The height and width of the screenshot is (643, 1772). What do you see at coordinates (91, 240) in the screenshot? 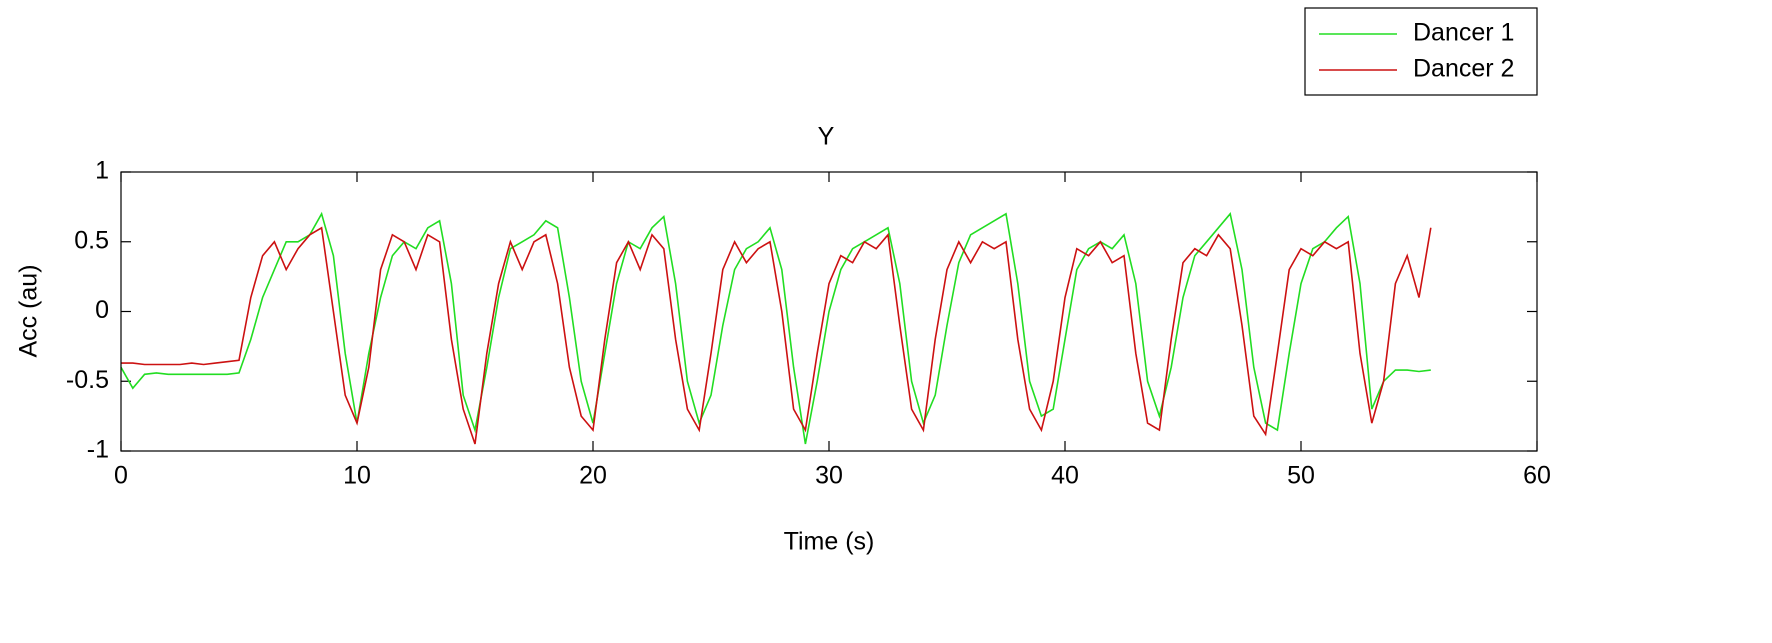
I see `y-tick-label: 0.5` at bounding box center [91, 240].